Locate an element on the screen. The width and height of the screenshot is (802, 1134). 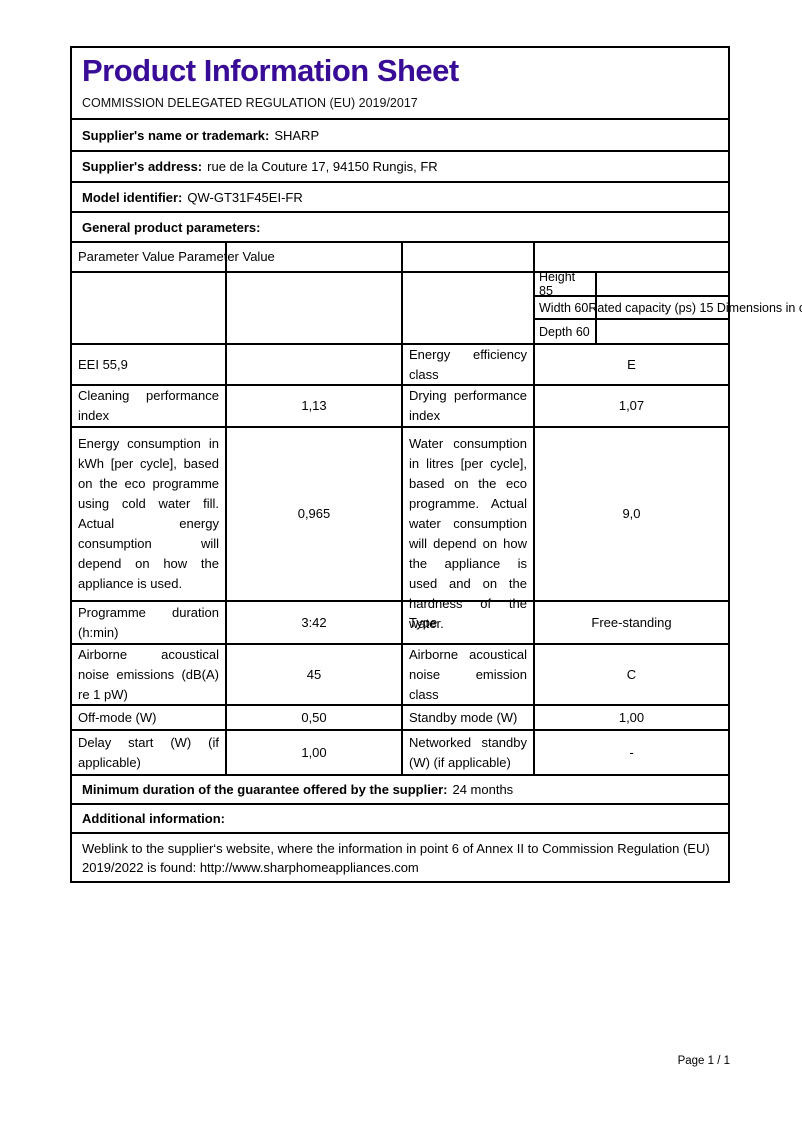
general-parameters-label: General product parameters: is located at coordinates (171, 227).